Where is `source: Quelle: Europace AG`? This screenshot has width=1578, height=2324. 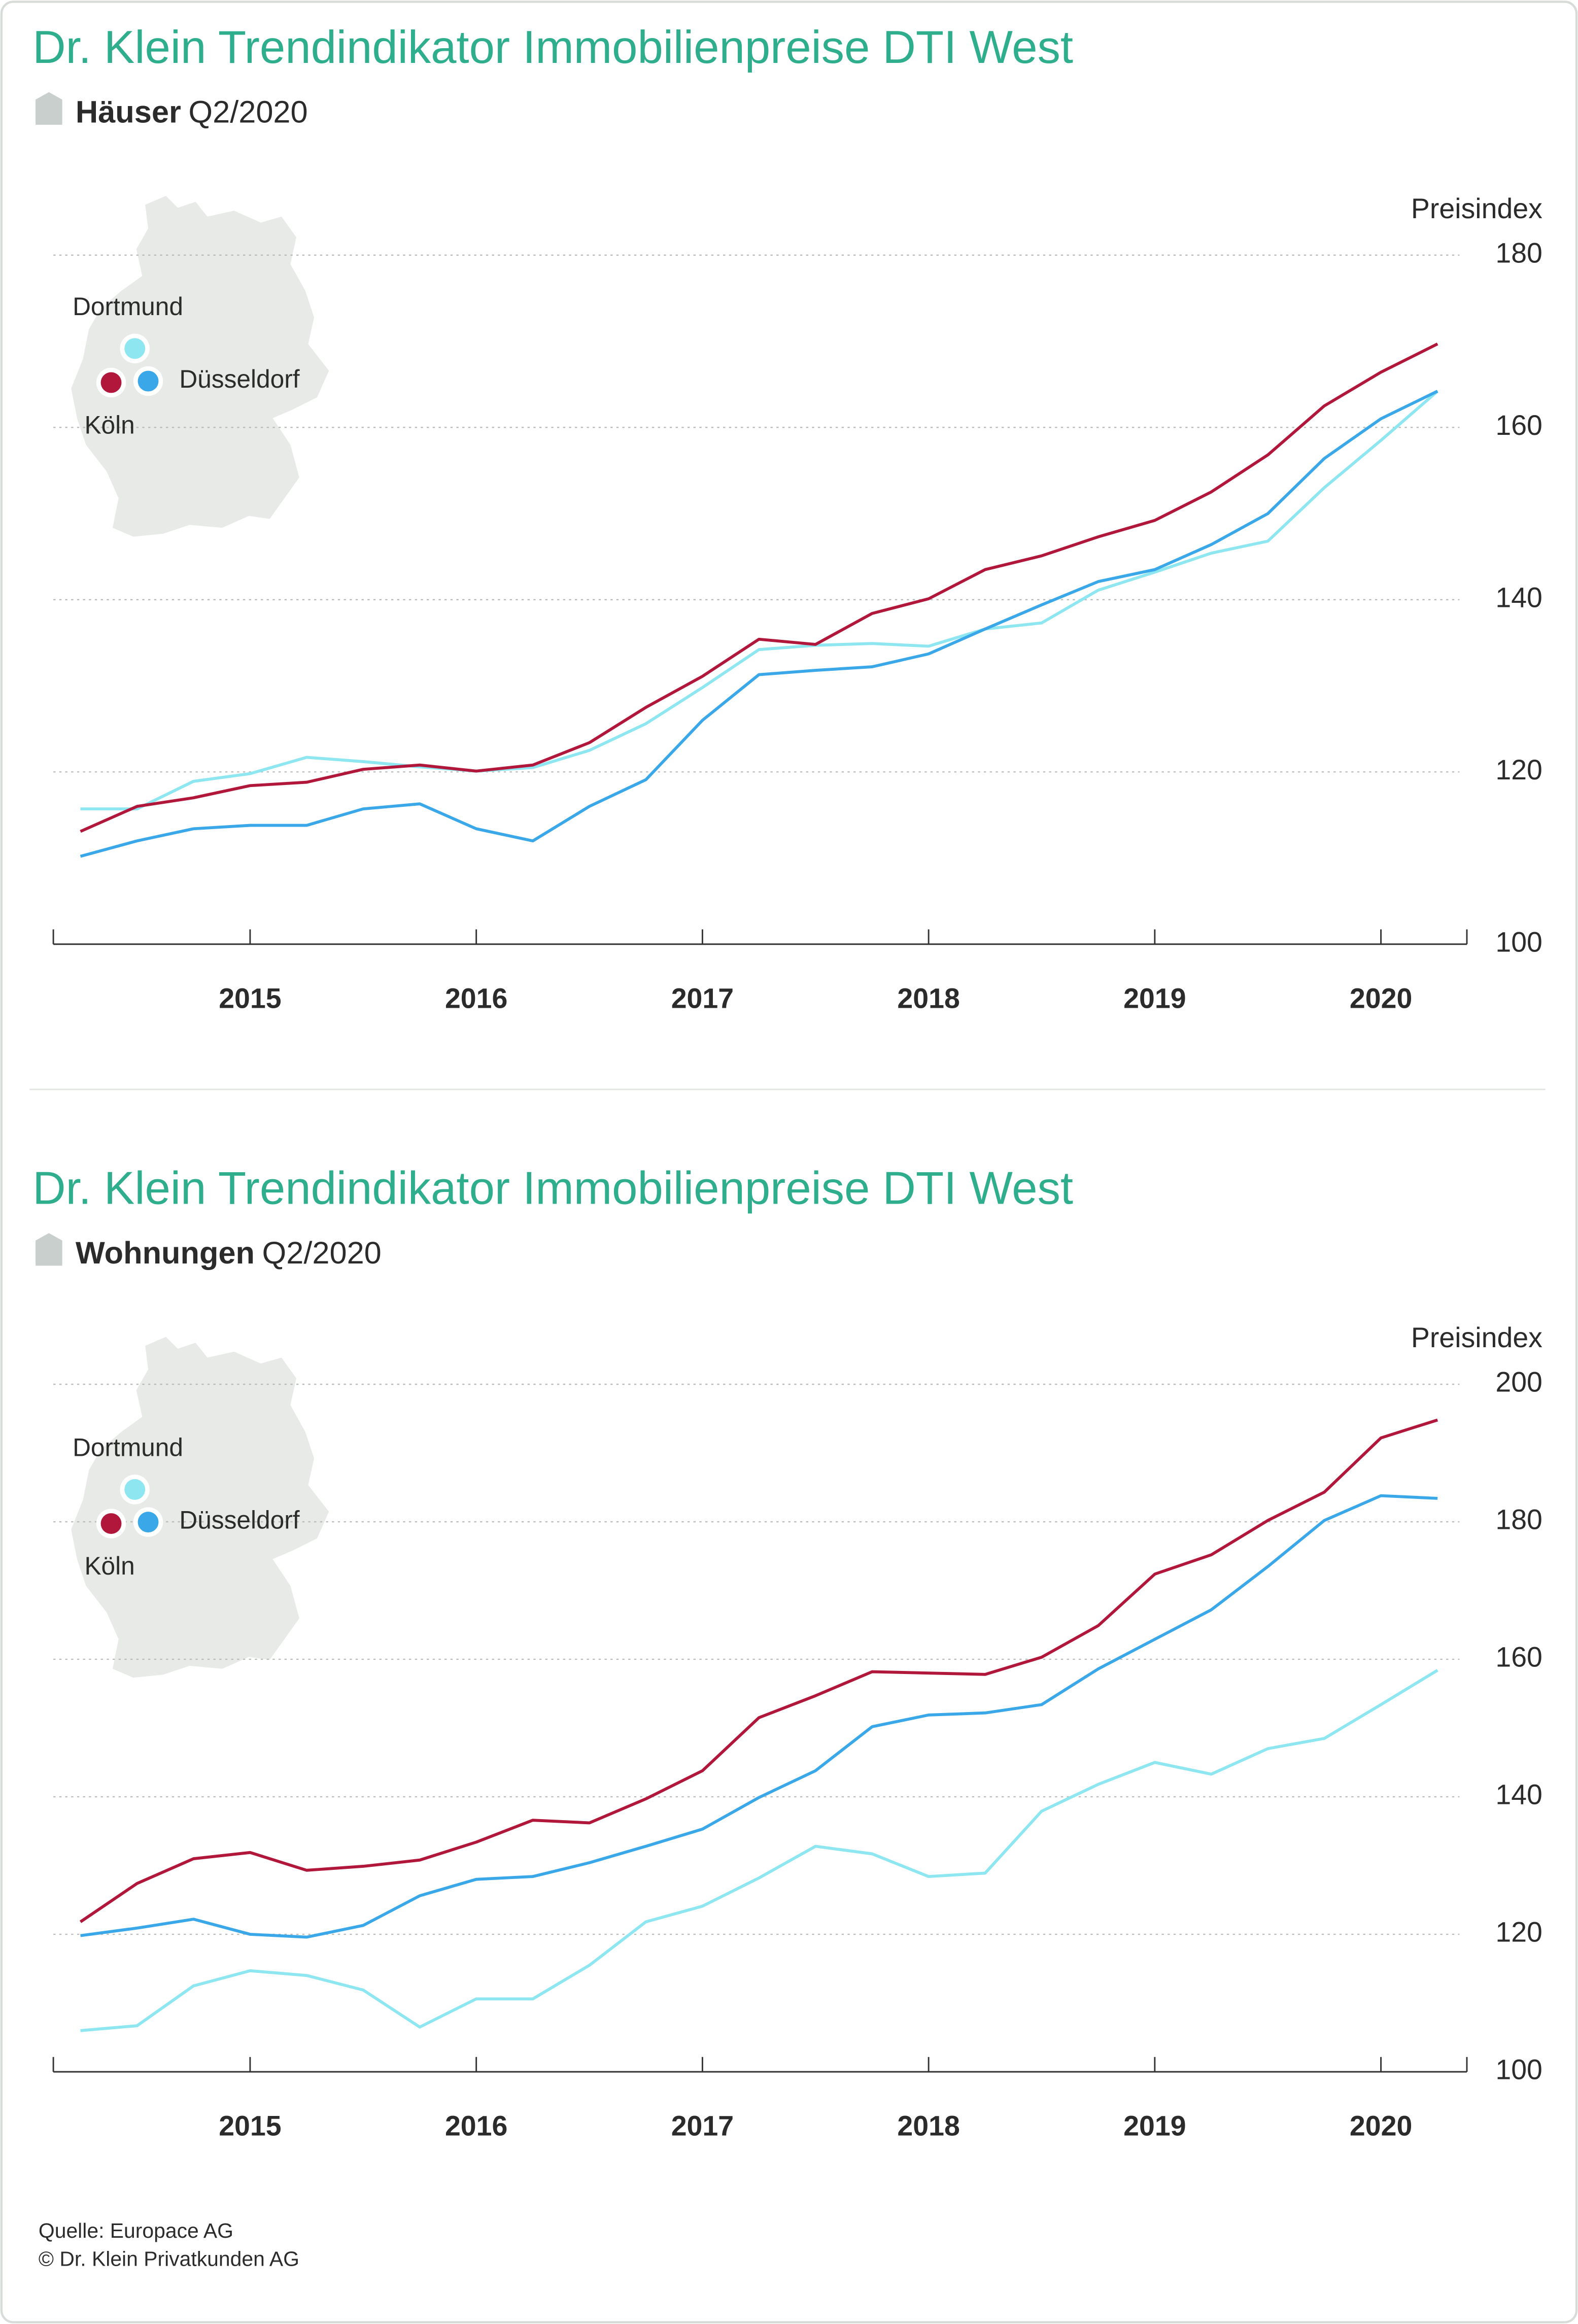 source: Quelle: Europace AG is located at coordinates (136, 2230).